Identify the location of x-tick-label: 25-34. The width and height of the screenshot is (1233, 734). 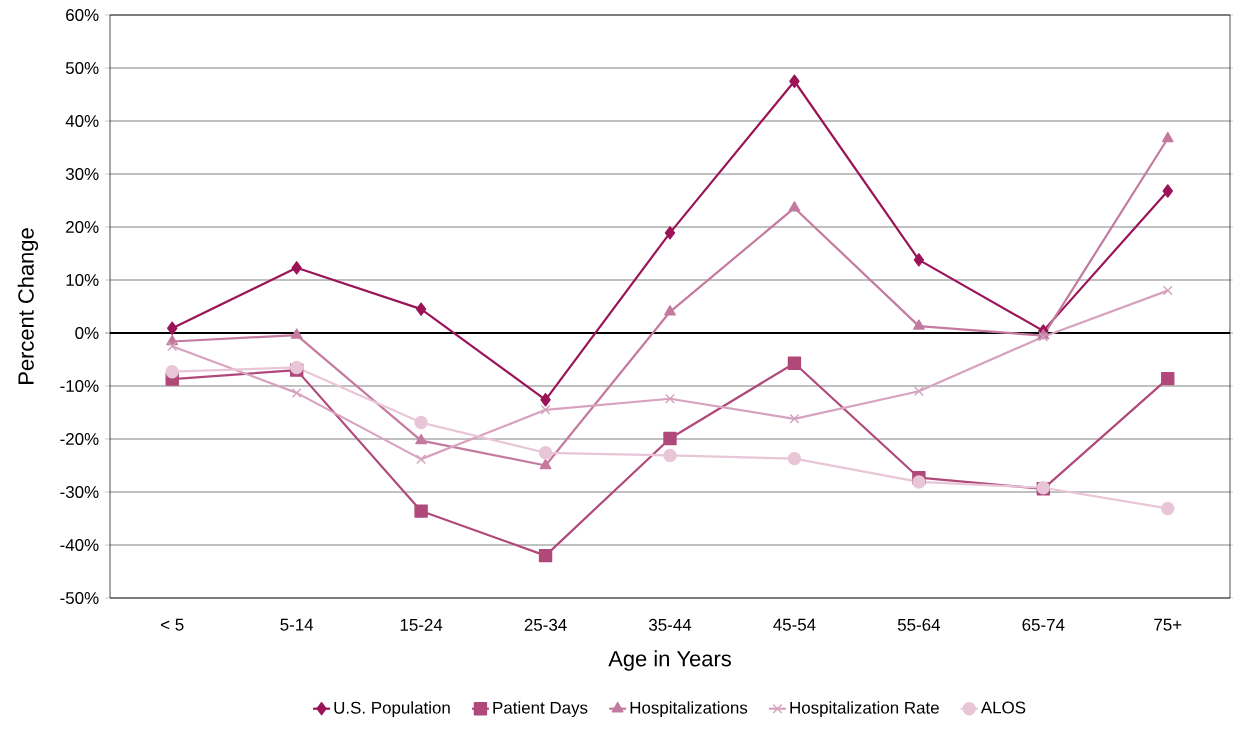
(545, 624).